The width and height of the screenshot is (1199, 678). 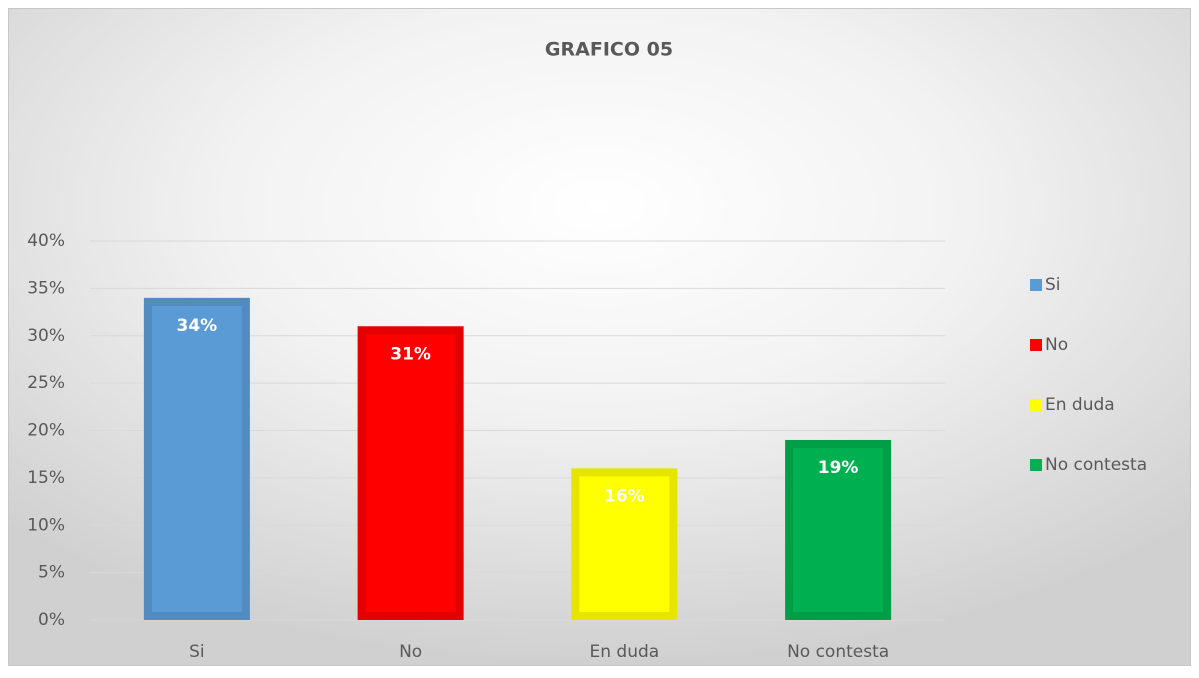 I want to click on x-tick-label: No, so click(x=410, y=652).